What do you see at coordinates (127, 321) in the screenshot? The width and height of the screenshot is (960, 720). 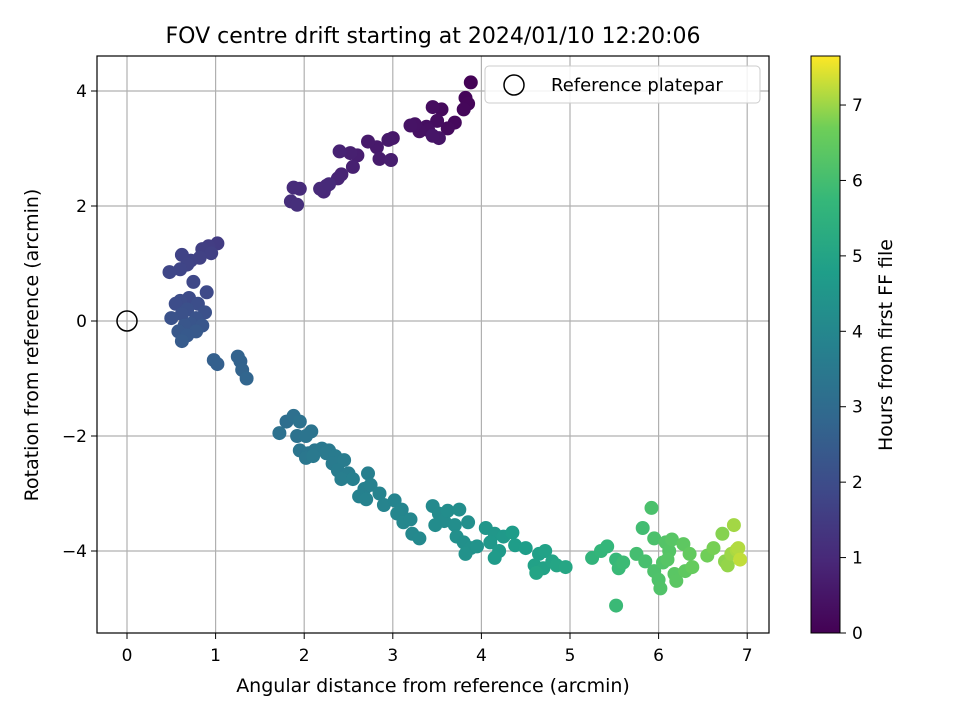 I see `reference-marker` at bounding box center [127, 321].